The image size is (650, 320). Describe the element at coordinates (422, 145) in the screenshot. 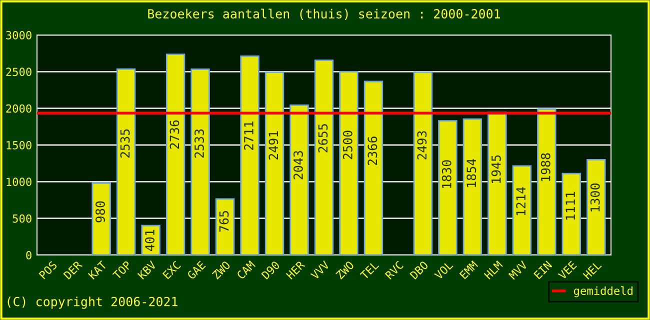

I see `data-label: 2493` at that location.